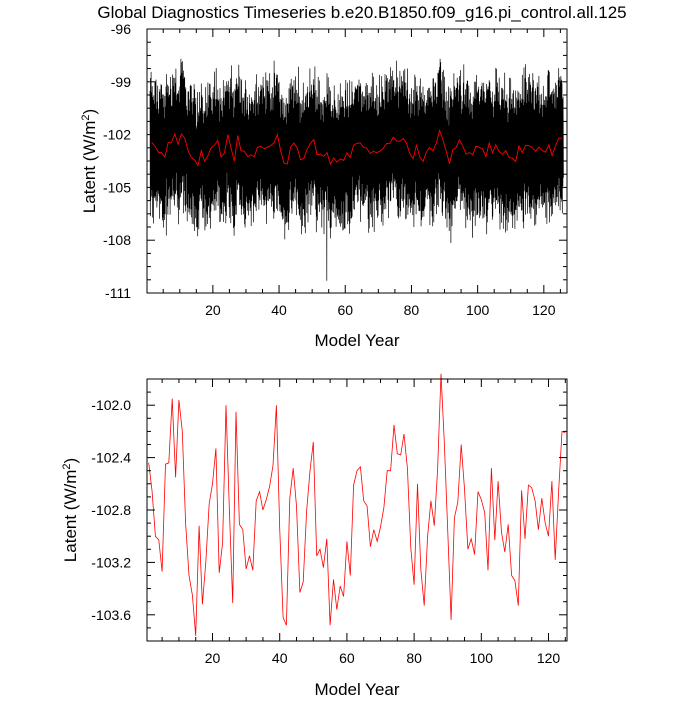  I want to click on bottom-x-tick-label: 100, so click(482, 658).